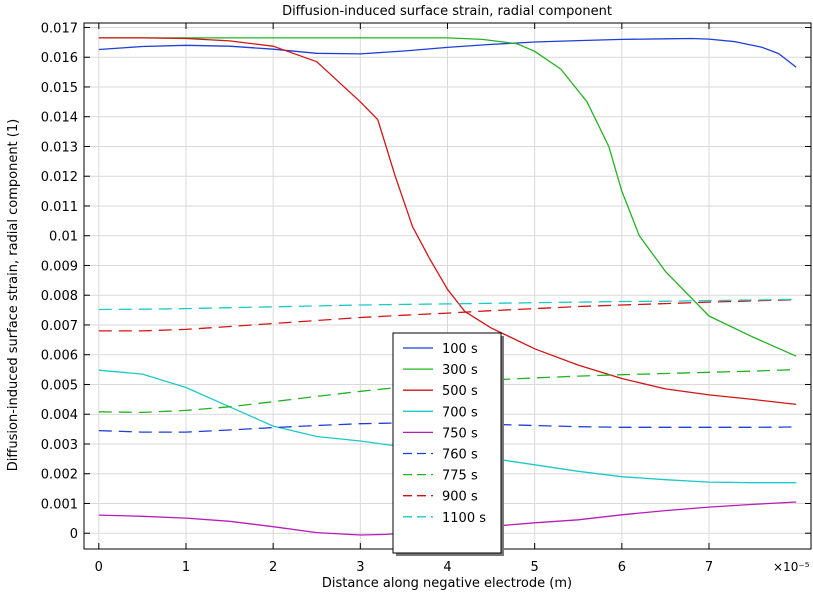  Describe the element at coordinates (622, 567) in the screenshot. I see `x-tick-label: 6` at that location.